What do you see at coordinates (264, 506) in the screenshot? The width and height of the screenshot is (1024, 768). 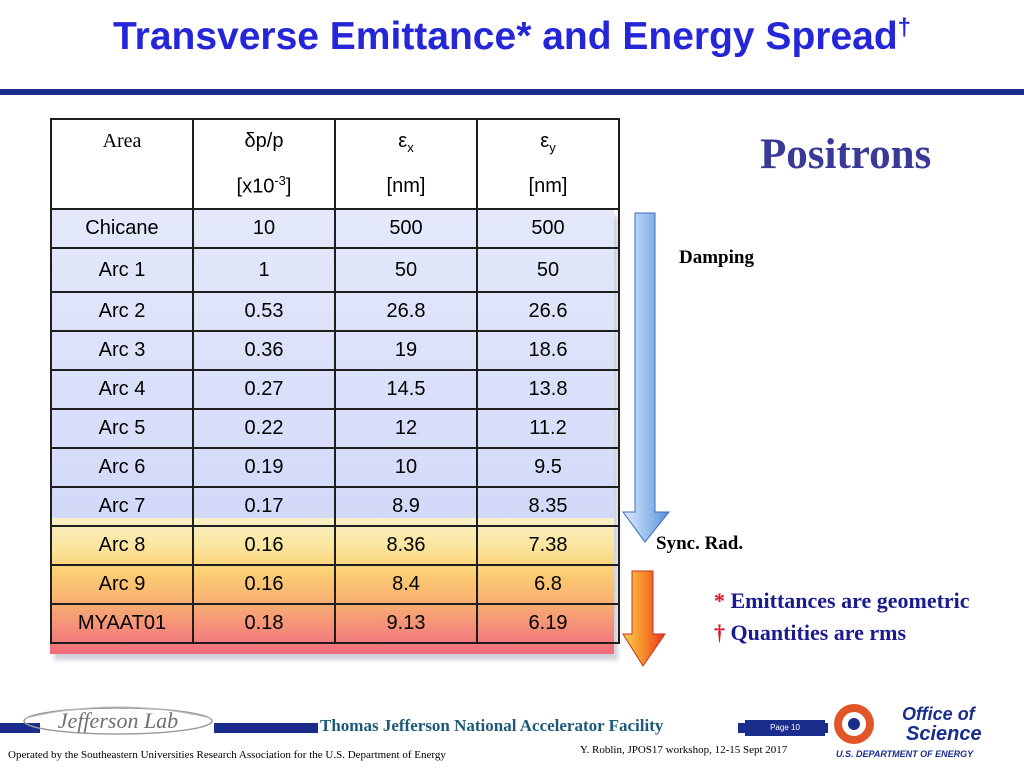 I see `cell-dpp: 0.17` at bounding box center [264, 506].